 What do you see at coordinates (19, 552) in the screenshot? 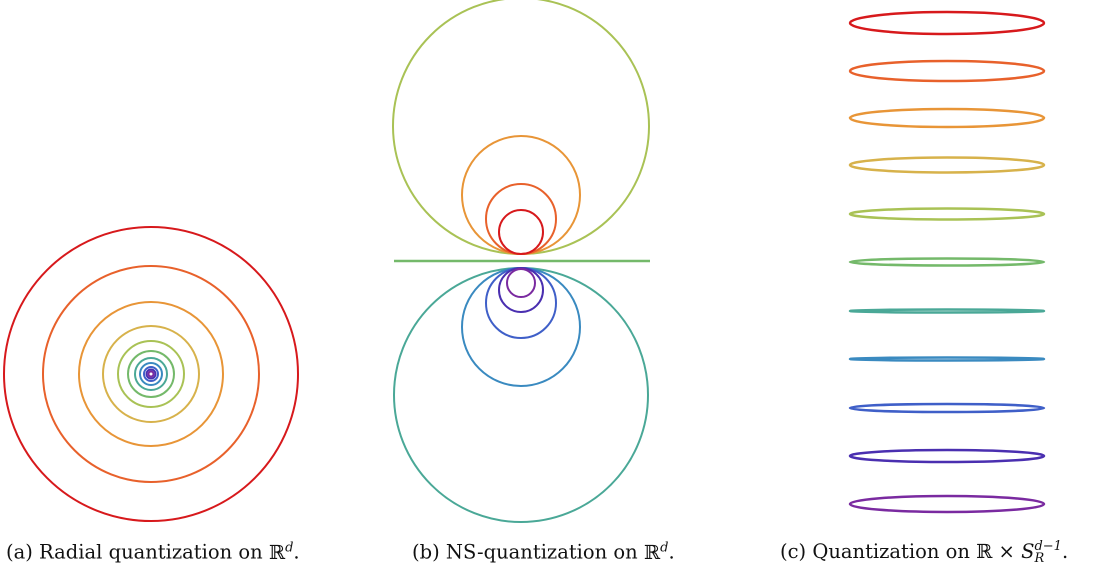
I see `caption-a-label: (a)` at bounding box center [19, 552].